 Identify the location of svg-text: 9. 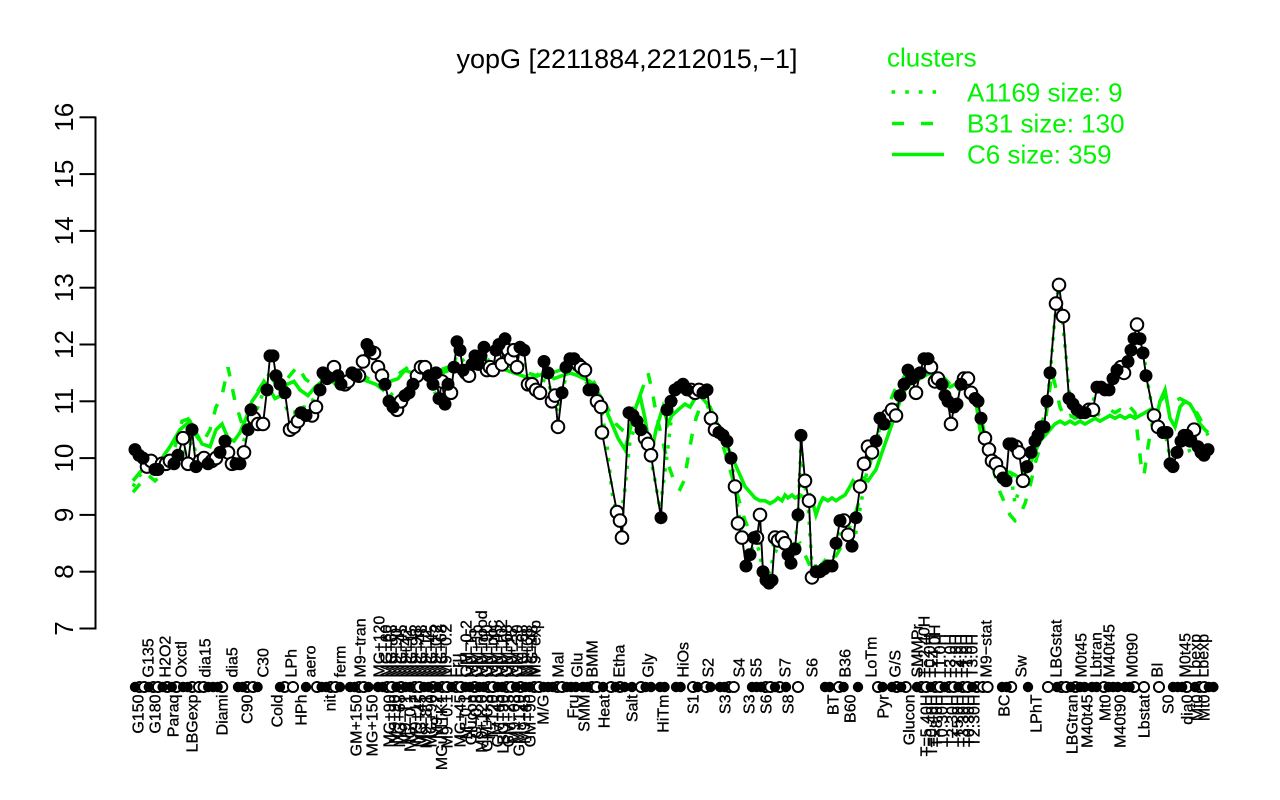
(64, 515).